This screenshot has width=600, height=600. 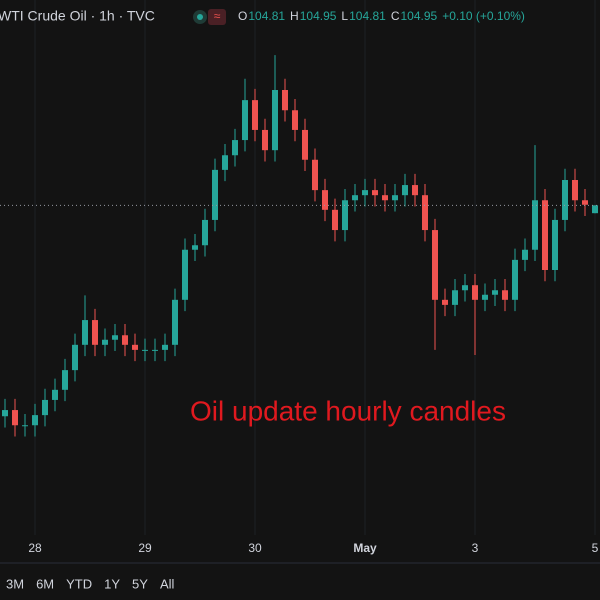 I want to click on x-tick-label: 28, so click(x=35, y=548).